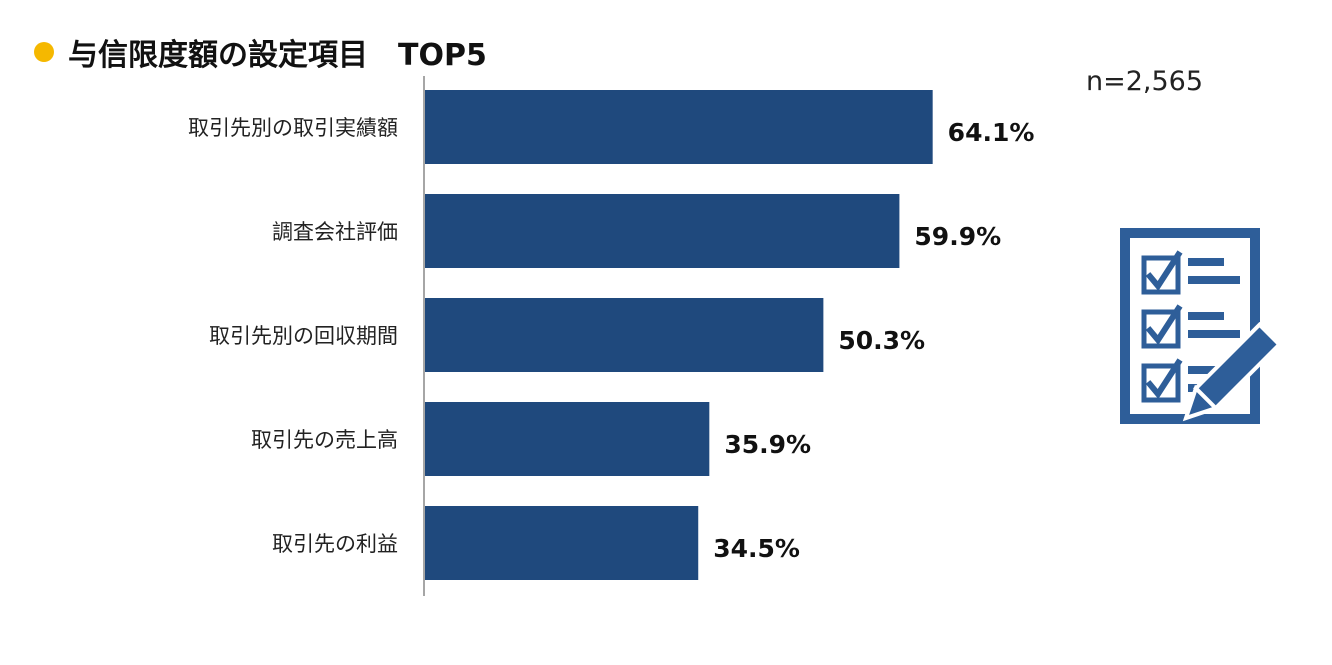  What do you see at coordinates (991, 132) in the screenshot?
I see `value-label-1: 64.1%` at bounding box center [991, 132].